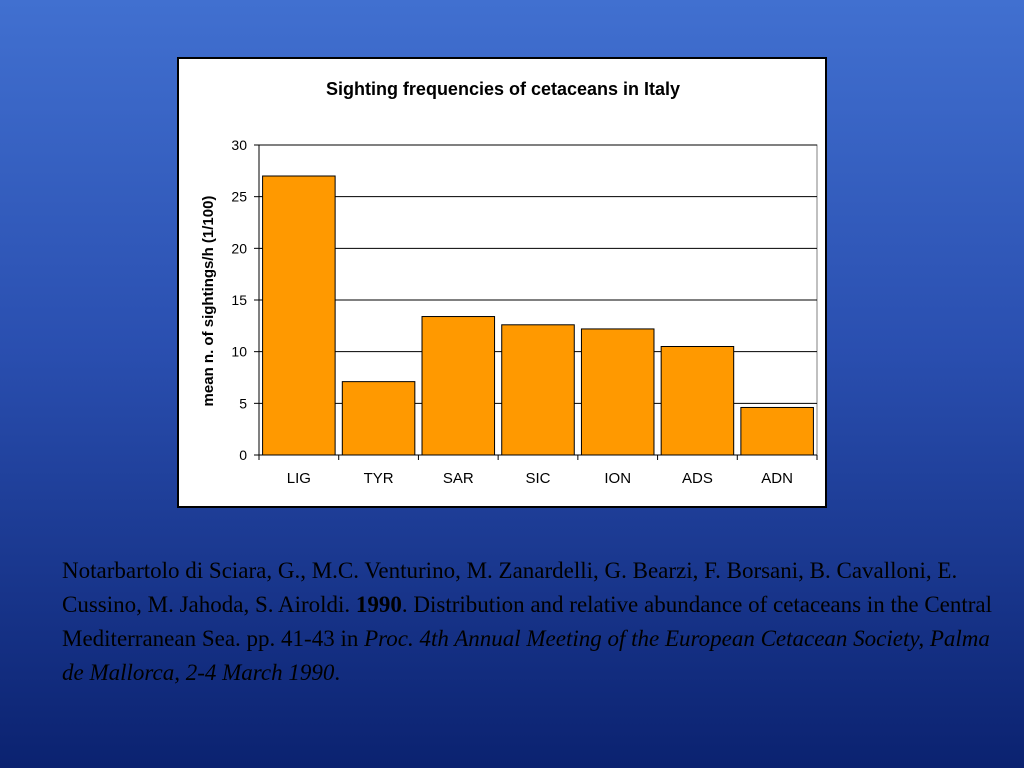 The image size is (1024, 768). I want to click on y-tick-label: 20, so click(239, 248).